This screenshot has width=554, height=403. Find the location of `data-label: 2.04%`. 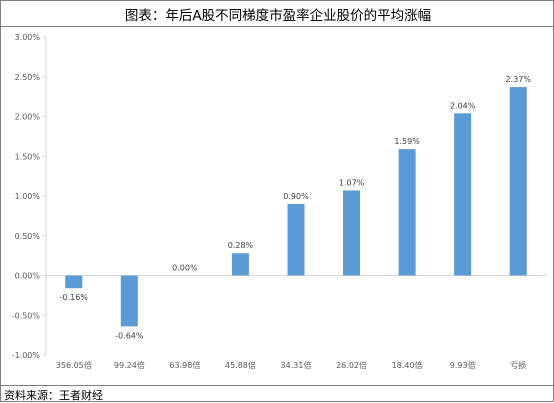

data-label: 2.04% is located at coordinates (463, 105).